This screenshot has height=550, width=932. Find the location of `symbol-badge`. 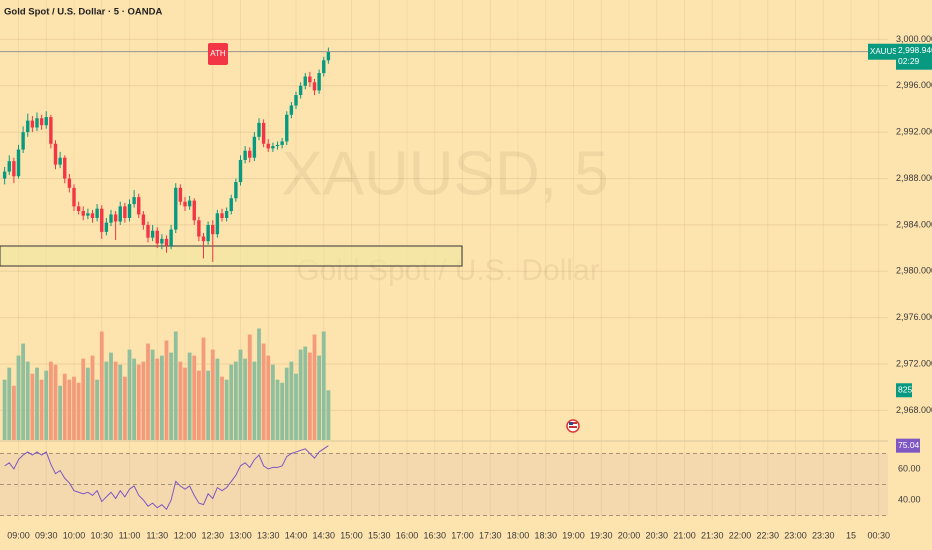

symbol-badge is located at coordinates (882, 51).